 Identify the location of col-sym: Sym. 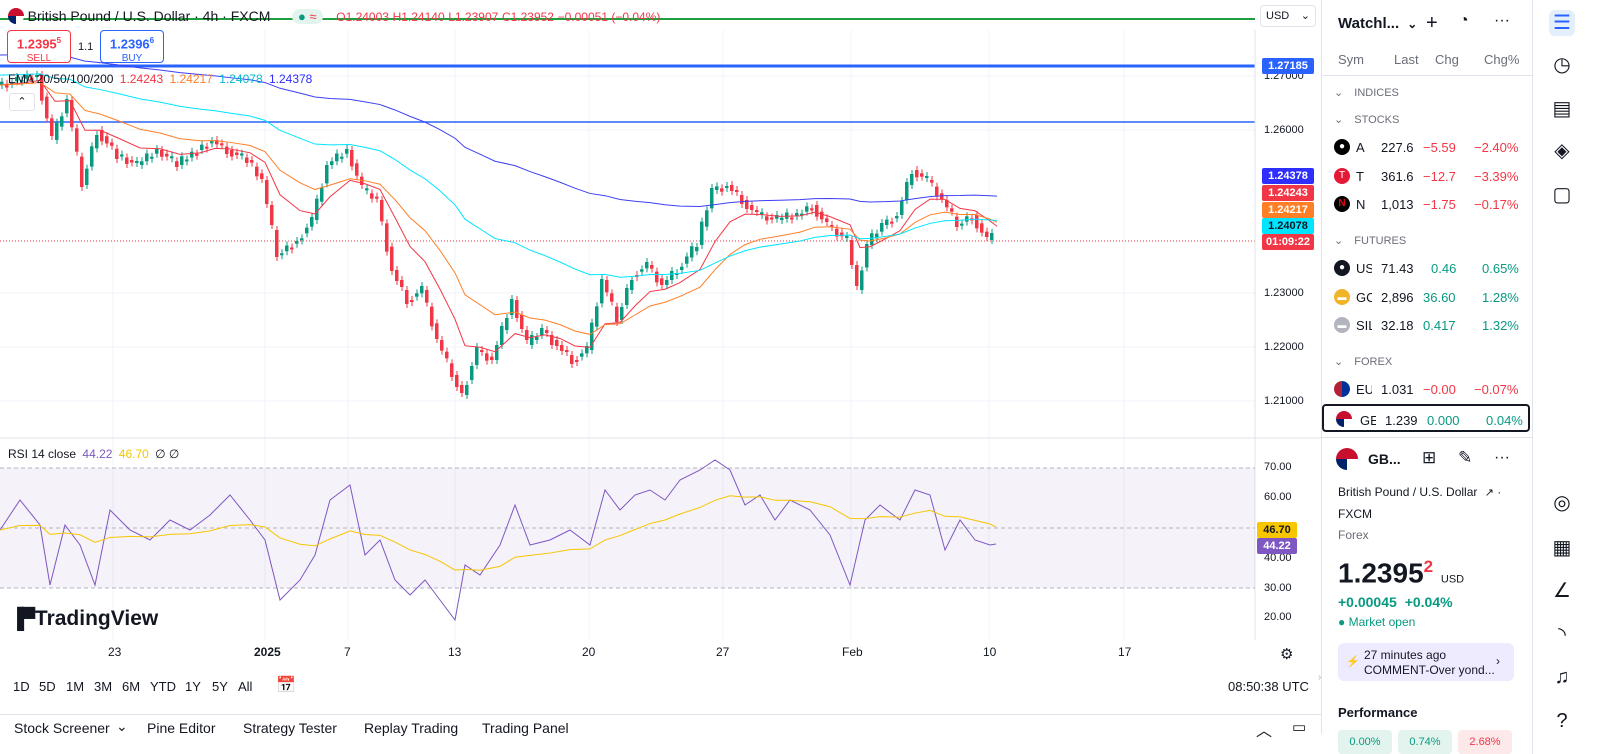
(1351, 59).